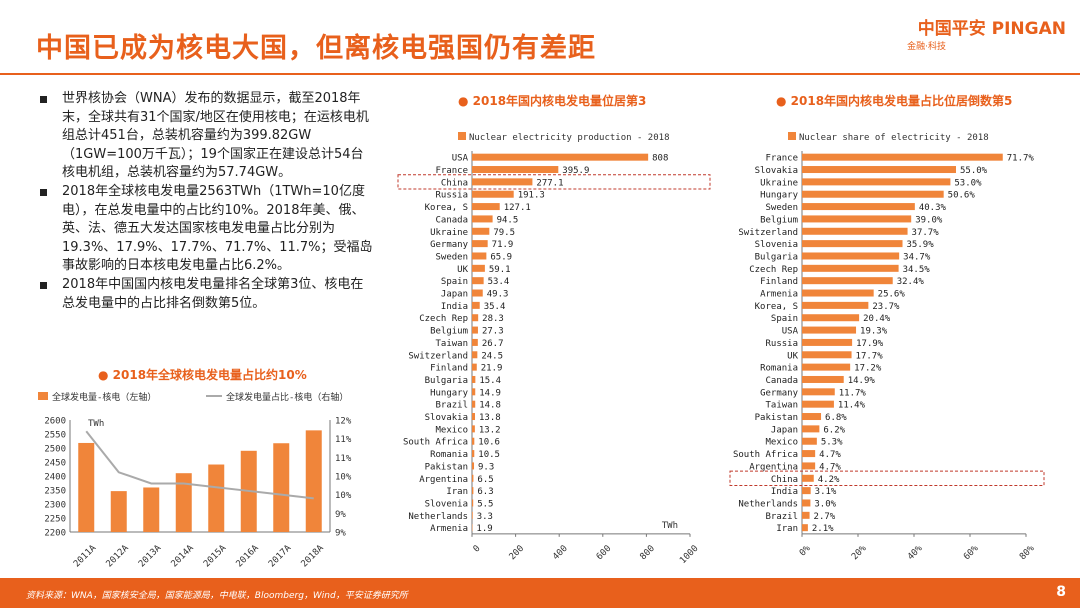 The image size is (1080, 608). I want to click on chart2-title: ● 2018年国内核电发电量位居第3, so click(552, 101).